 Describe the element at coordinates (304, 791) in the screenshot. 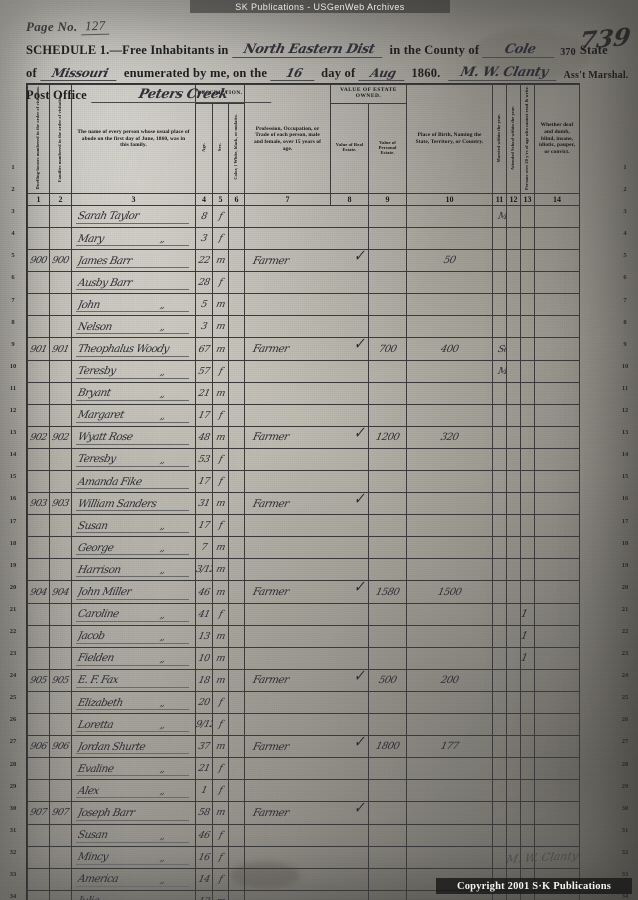

I see `table-row: Alex „ 1 f` at that location.